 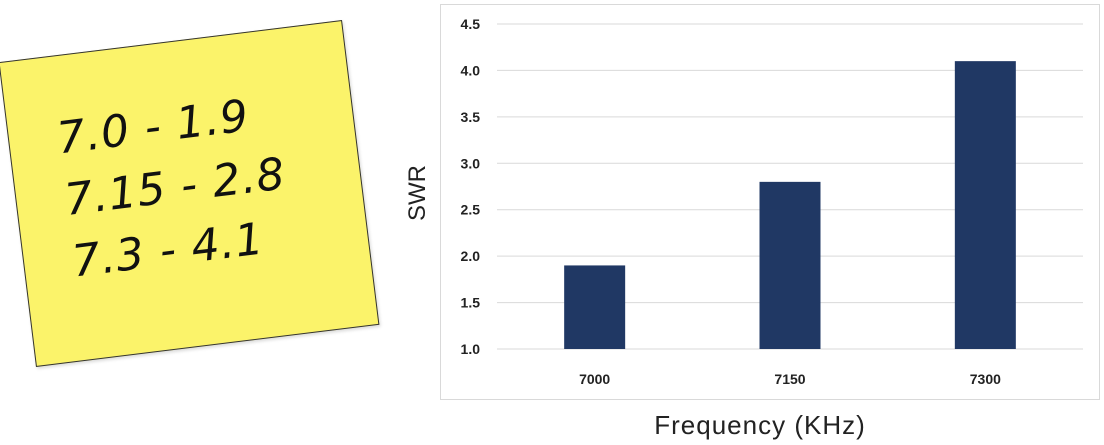 I want to click on y-tick-label: 3.0, so click(x=471, y=163).